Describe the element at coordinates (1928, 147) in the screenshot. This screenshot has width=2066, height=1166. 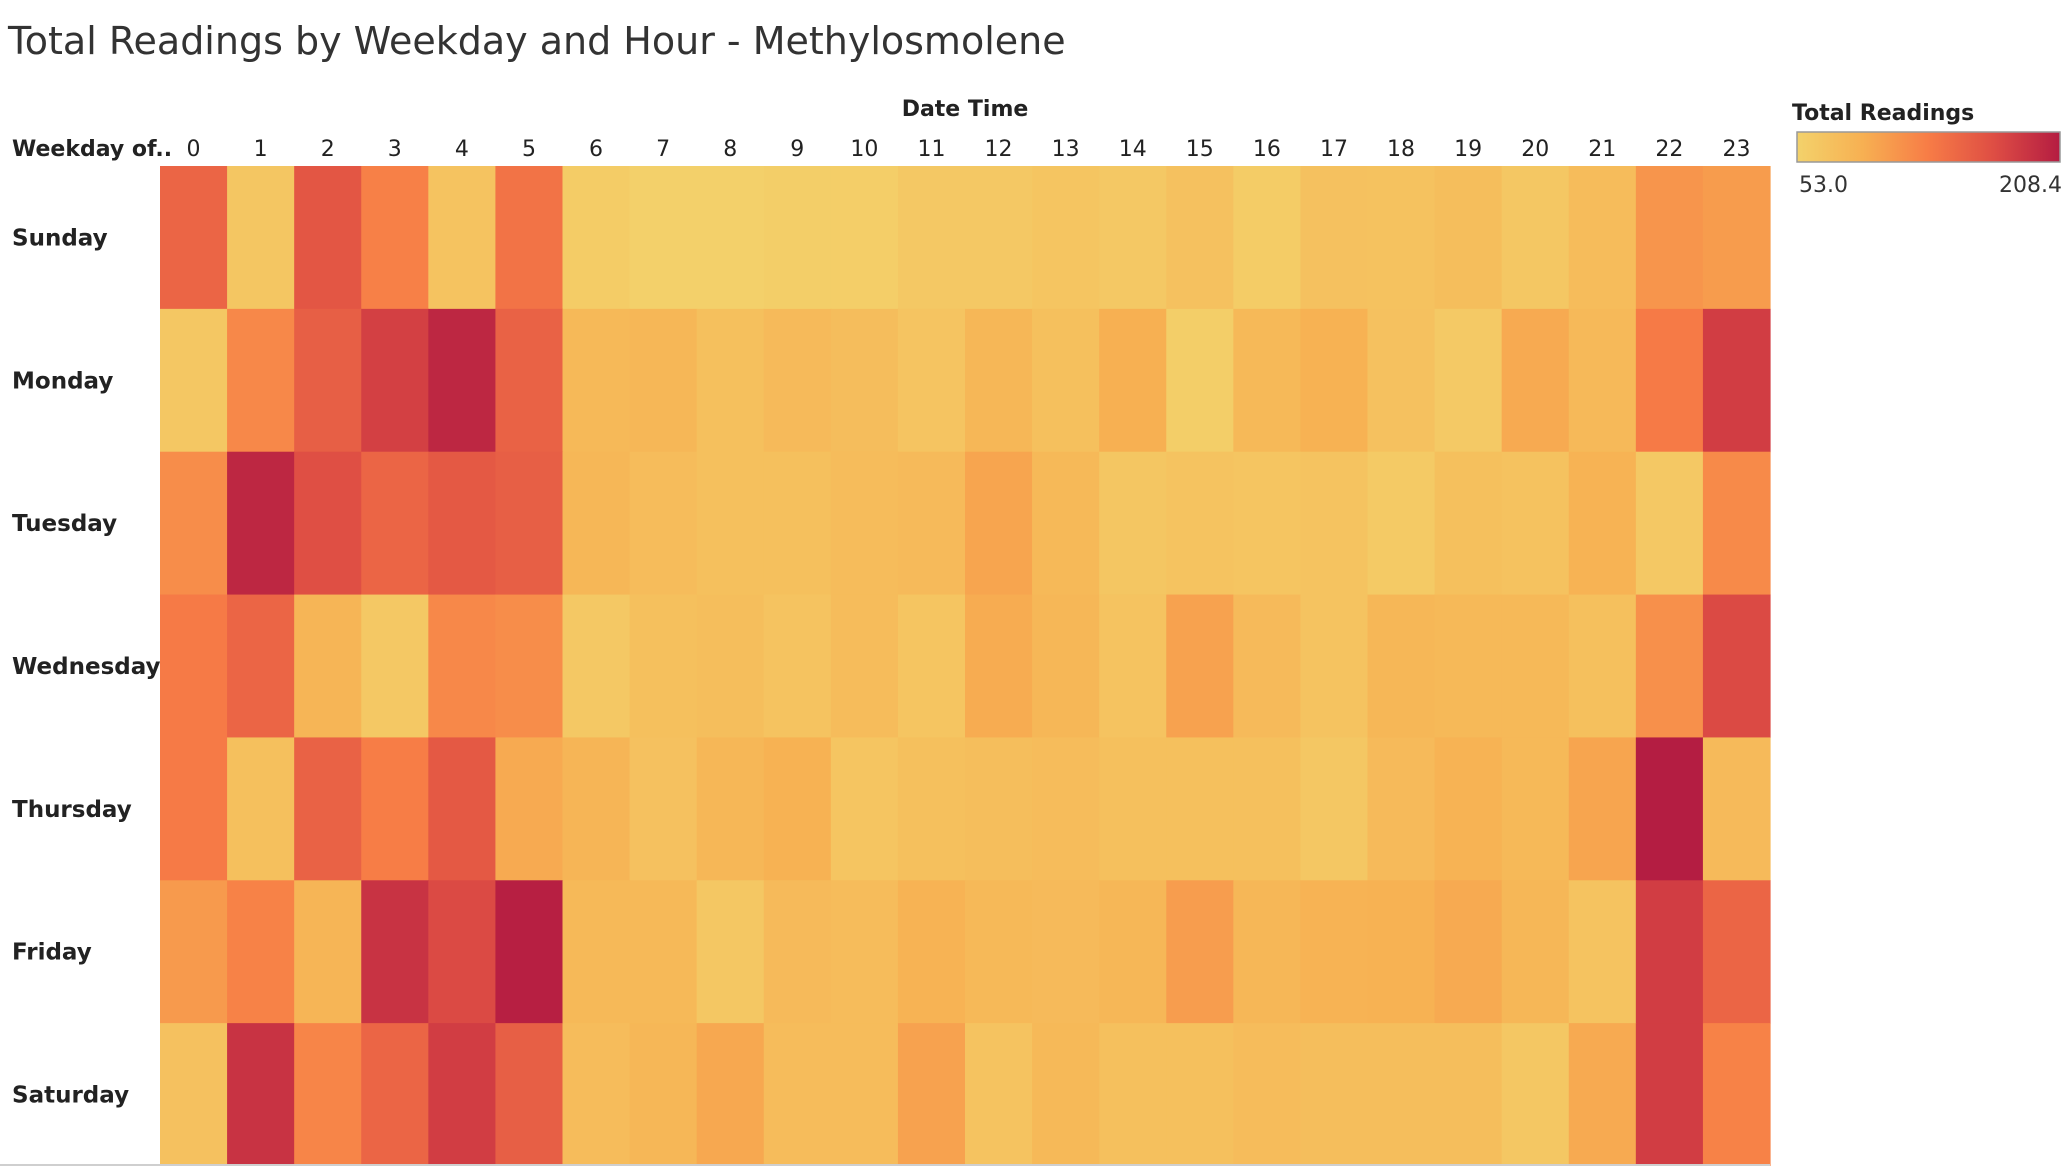
I see `legend-color-ramp` at that location.